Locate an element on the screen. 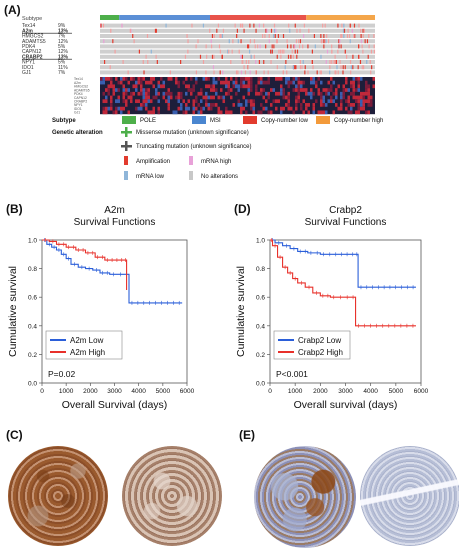 Image resolution: width=459 pixels, height=550 pixels. km-b-ytick-label: 0.6 is located at coordinates (32, 298).